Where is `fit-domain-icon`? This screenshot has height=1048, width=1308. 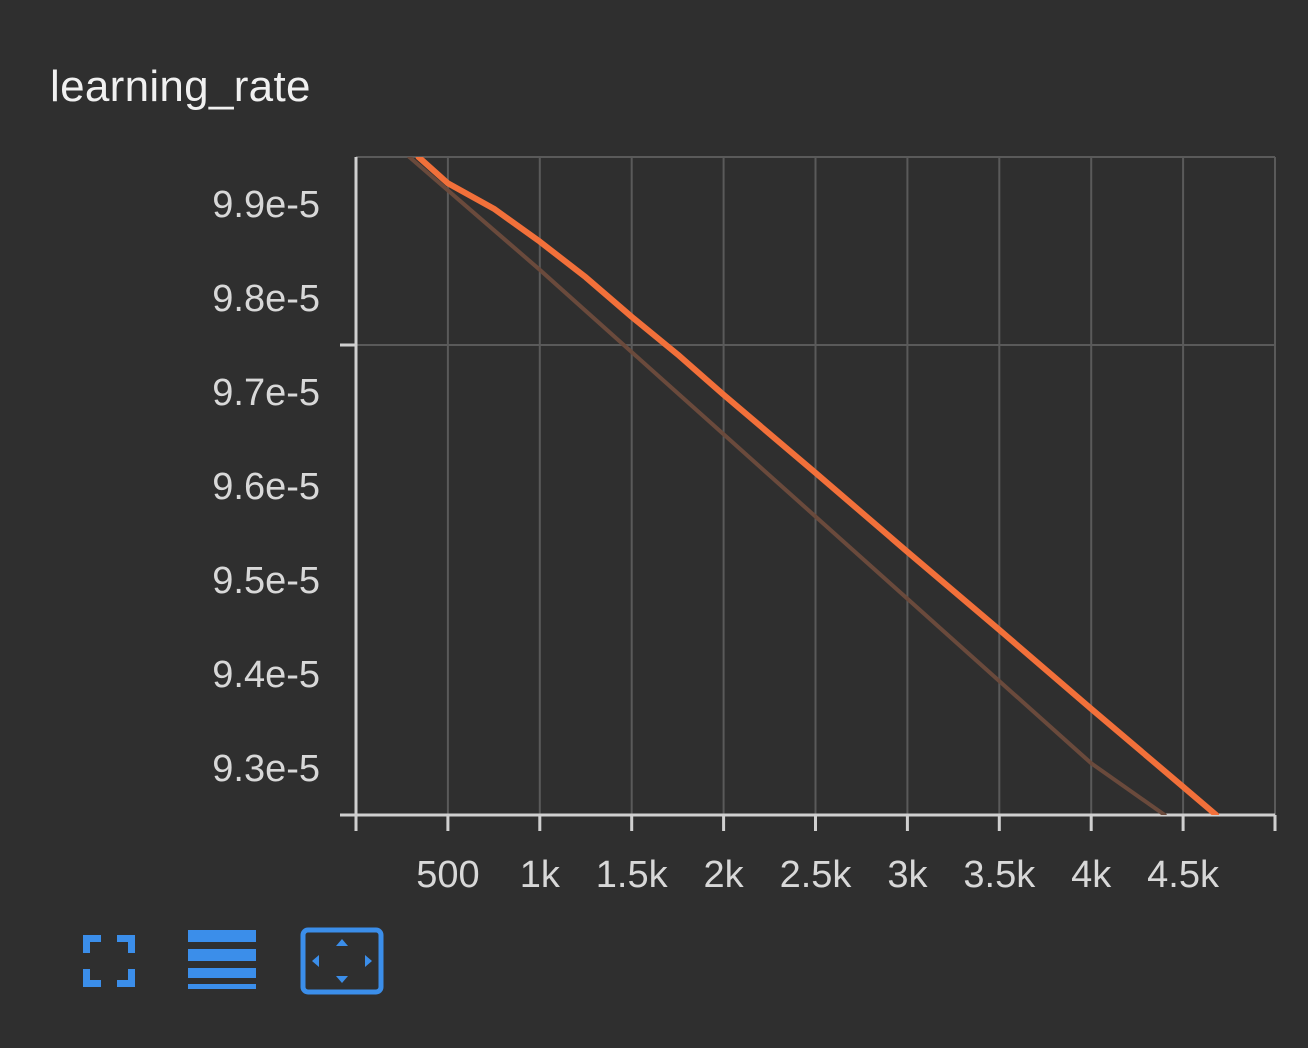 fit-domain-icon is located at coordinates (342, 961).